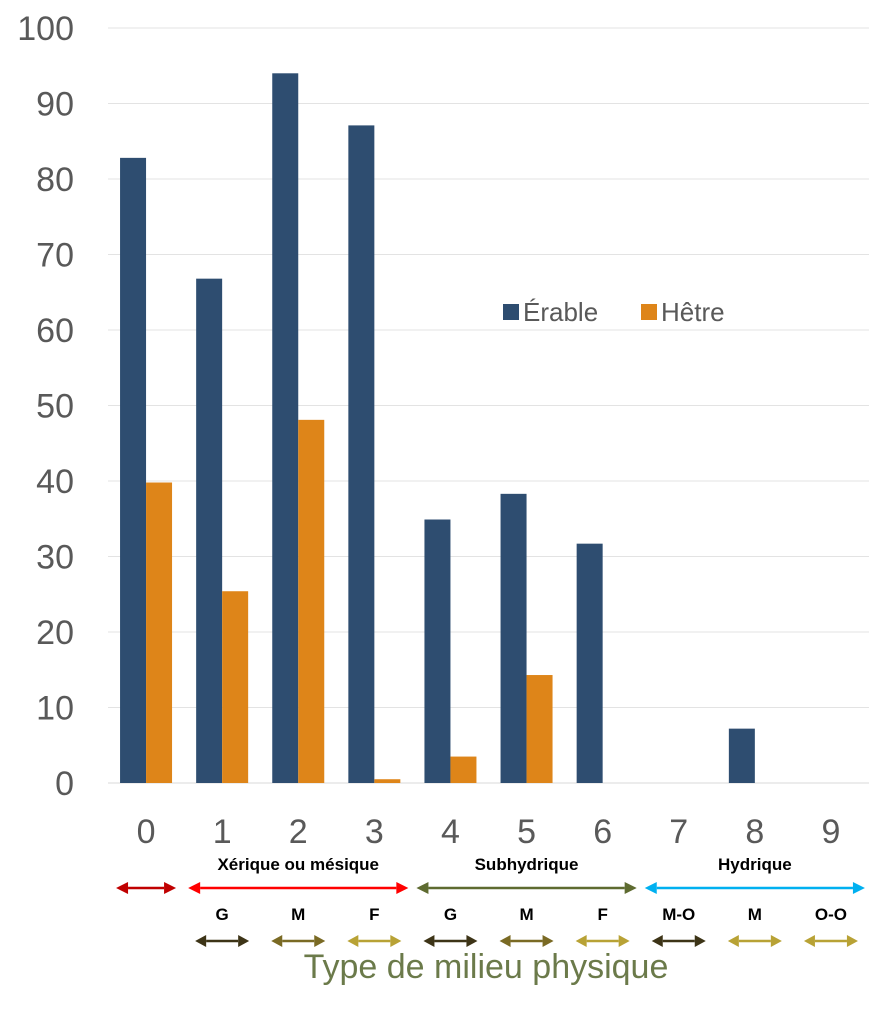  What do you see at coordinates (55, 482) in the screenshot?
I see `y-tick-label: 40` at bounding box center [55, 482].